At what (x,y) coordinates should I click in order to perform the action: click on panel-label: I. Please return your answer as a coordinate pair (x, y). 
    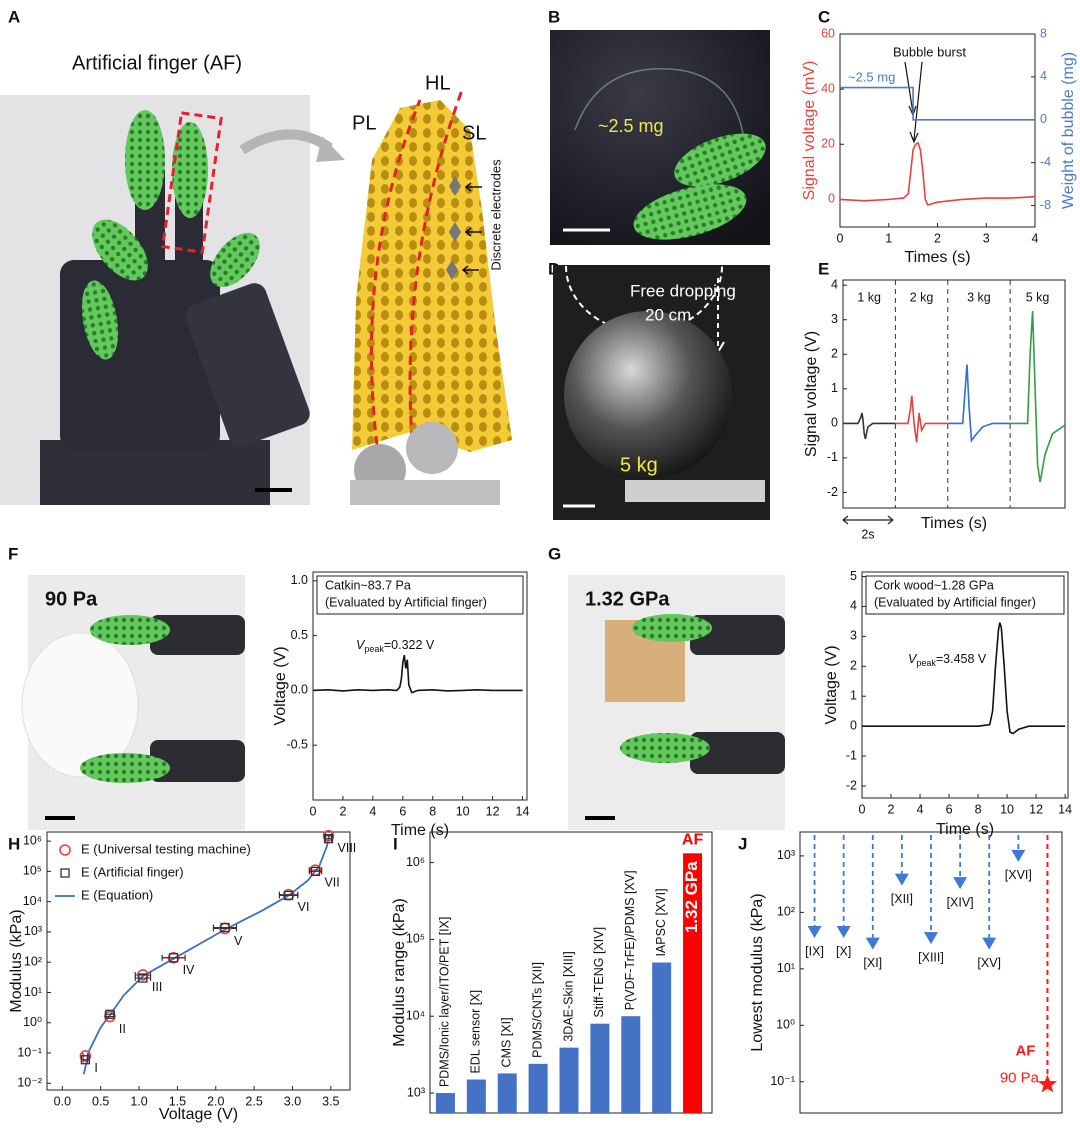
    Looking at the image, I should click on (395, 843).